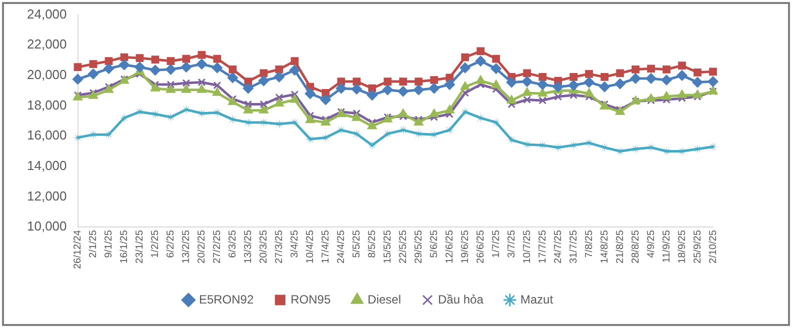 The image size is (792, 328). Describe the element at coordinates (666, 246) in the screenshot. I see `x-tick-label: 11/9/25` at that location.